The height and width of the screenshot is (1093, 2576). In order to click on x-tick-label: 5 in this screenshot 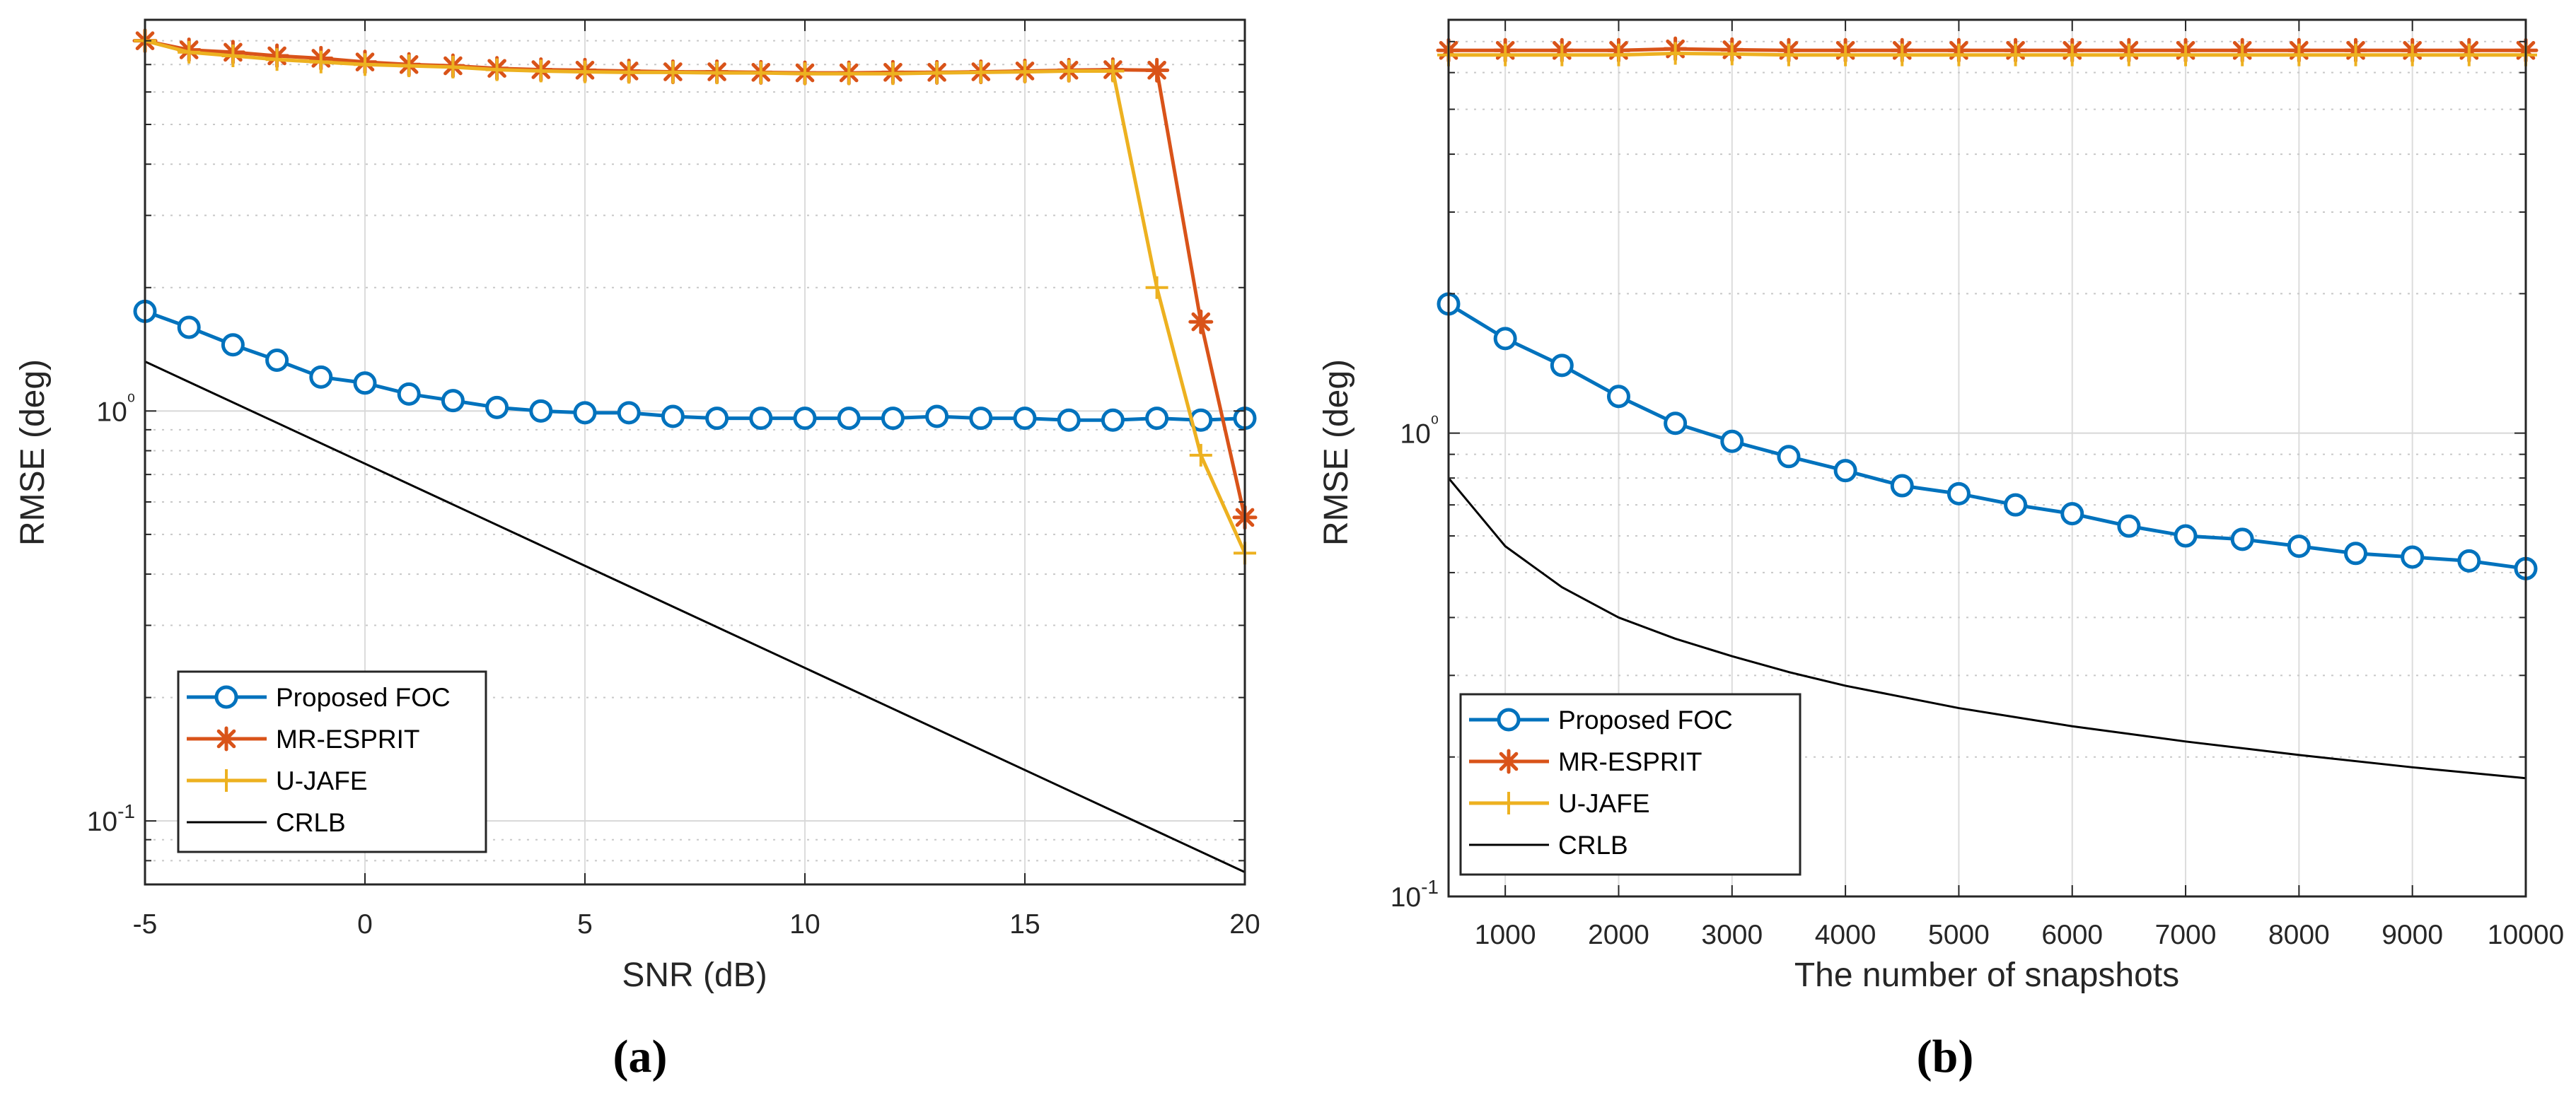, I will do `click(585, 924)`.